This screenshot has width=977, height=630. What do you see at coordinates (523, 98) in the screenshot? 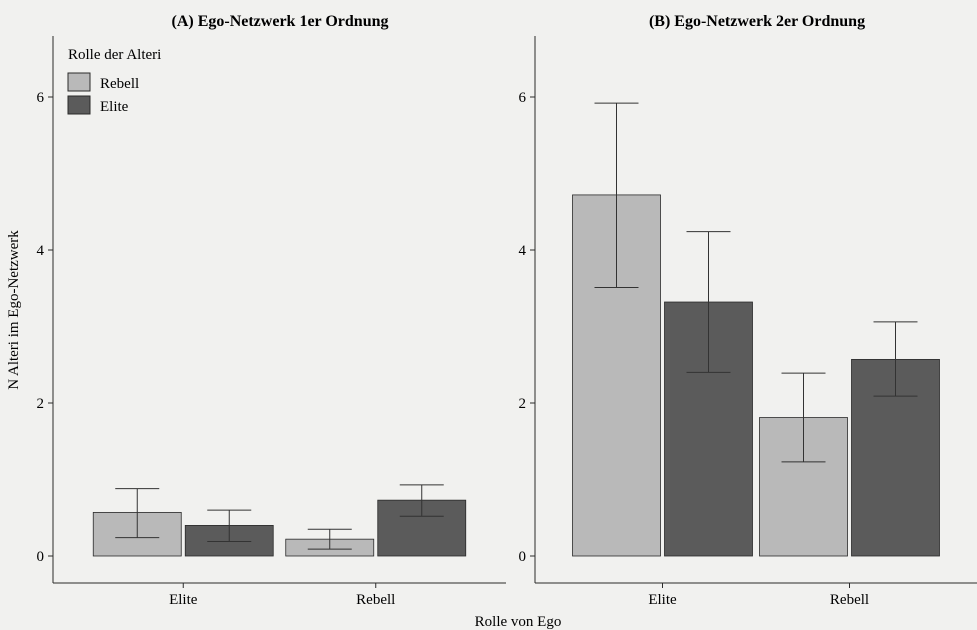
I see `panel-b-y-tick-label: 6` at bounding box center [523, 98].